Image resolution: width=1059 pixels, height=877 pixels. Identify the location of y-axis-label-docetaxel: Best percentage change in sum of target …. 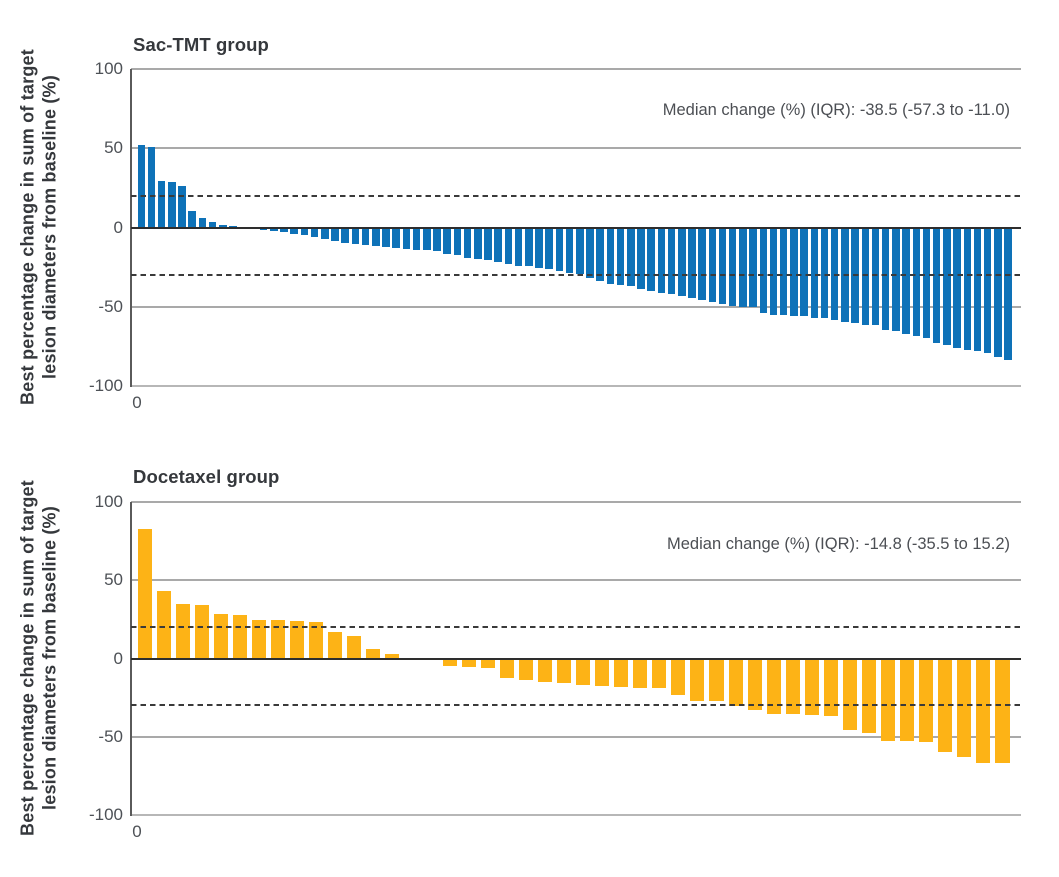
(39, 658).